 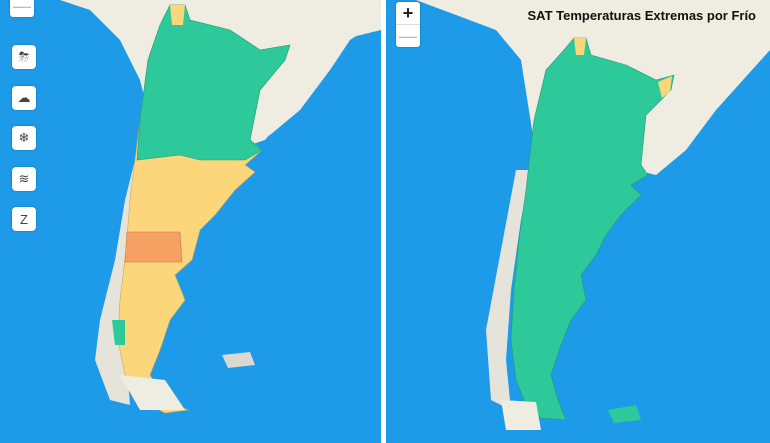 What do you see at coordinates (408, 12) in the screenshot?
I see `zoom-in-button: +` at bounding box center [408, 12].